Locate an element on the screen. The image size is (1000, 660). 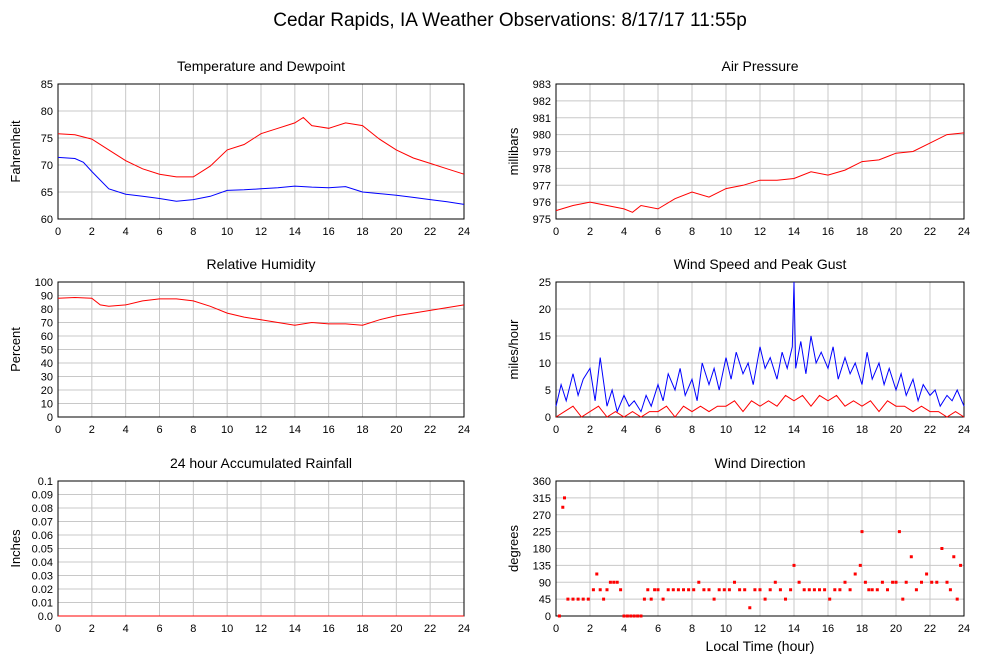
y-tick-label: 0.0 is located at coordinates (45, 617).